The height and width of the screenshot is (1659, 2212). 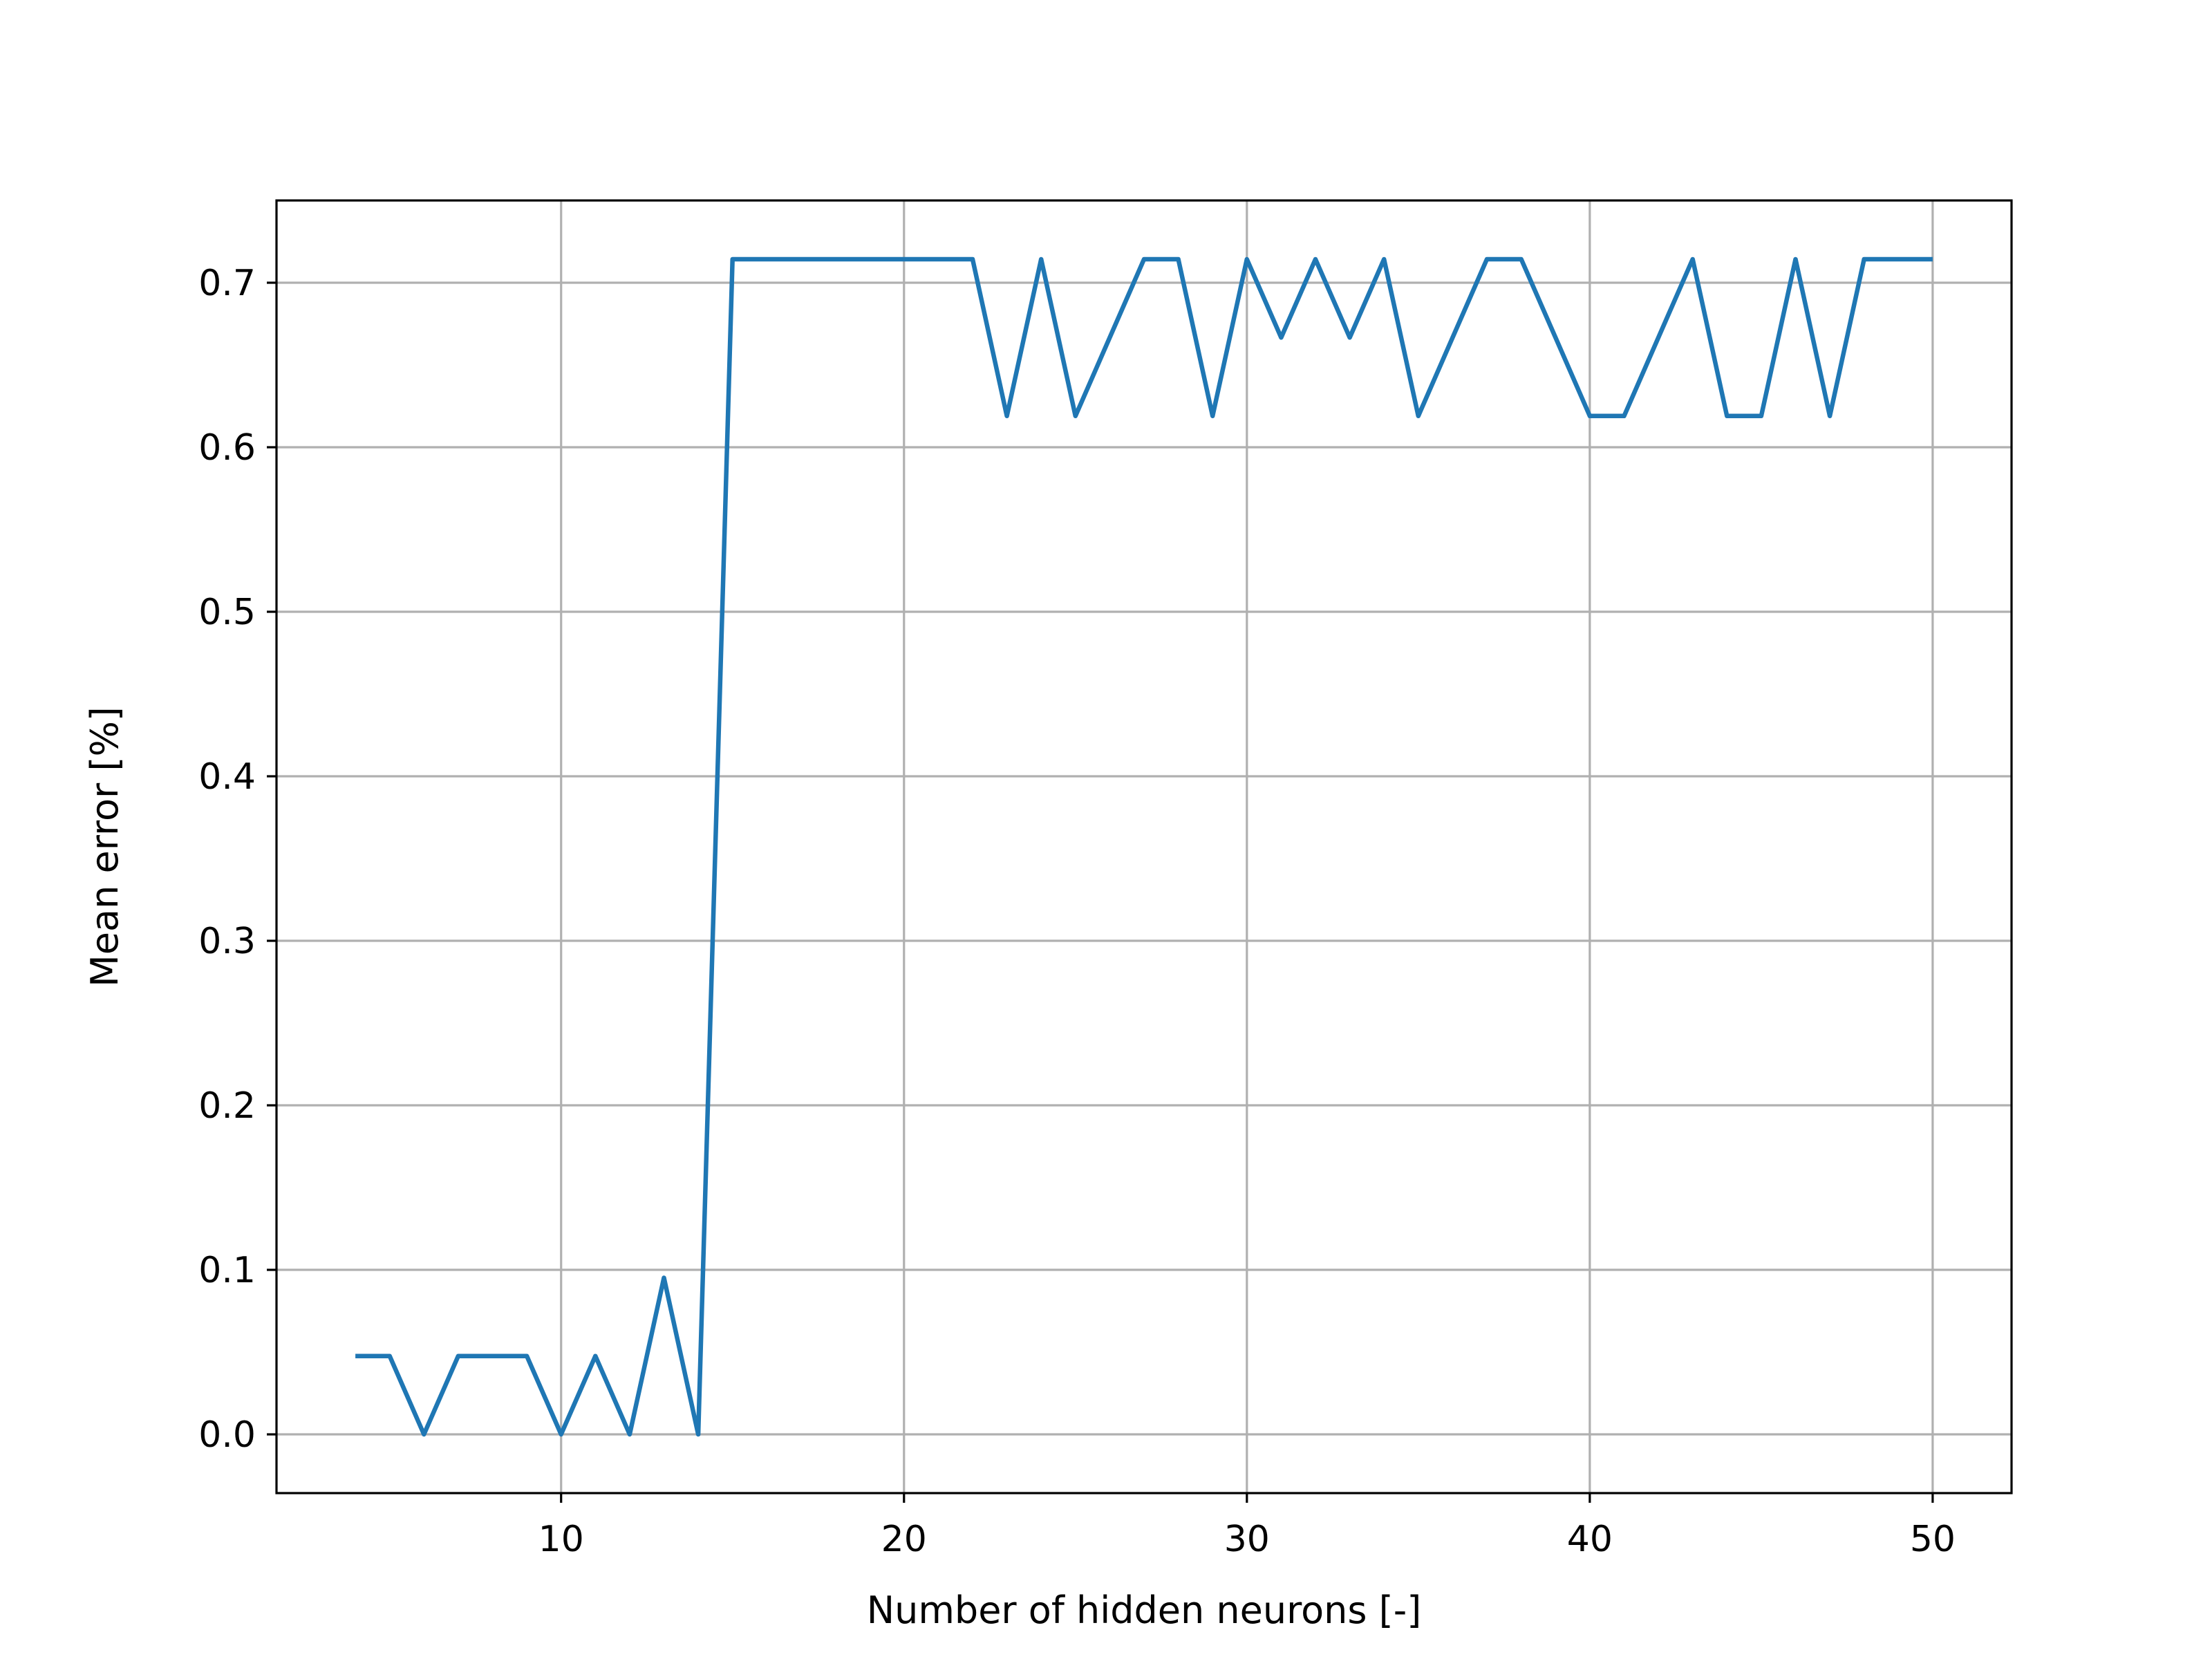 I want to click on x-axis-ticks: 10 20 30 40 50, so click(x=1247, y=1526).